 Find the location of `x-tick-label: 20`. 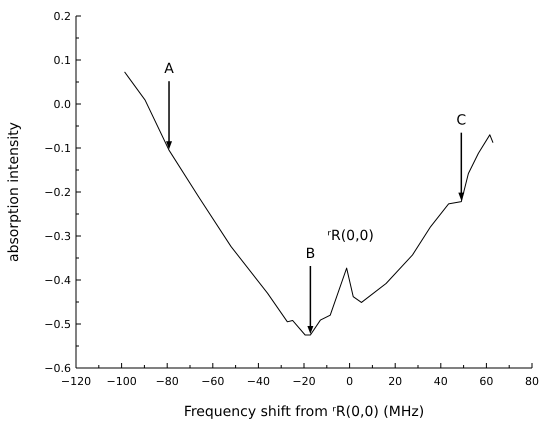

x-tick-label: 20 is located at coordinates (395, 381).